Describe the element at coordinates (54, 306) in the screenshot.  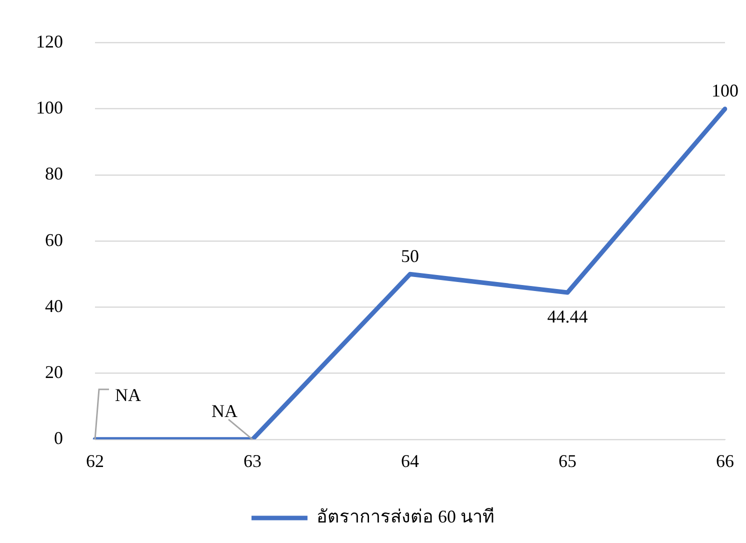
I see `y-tick-label: 40` at that location.